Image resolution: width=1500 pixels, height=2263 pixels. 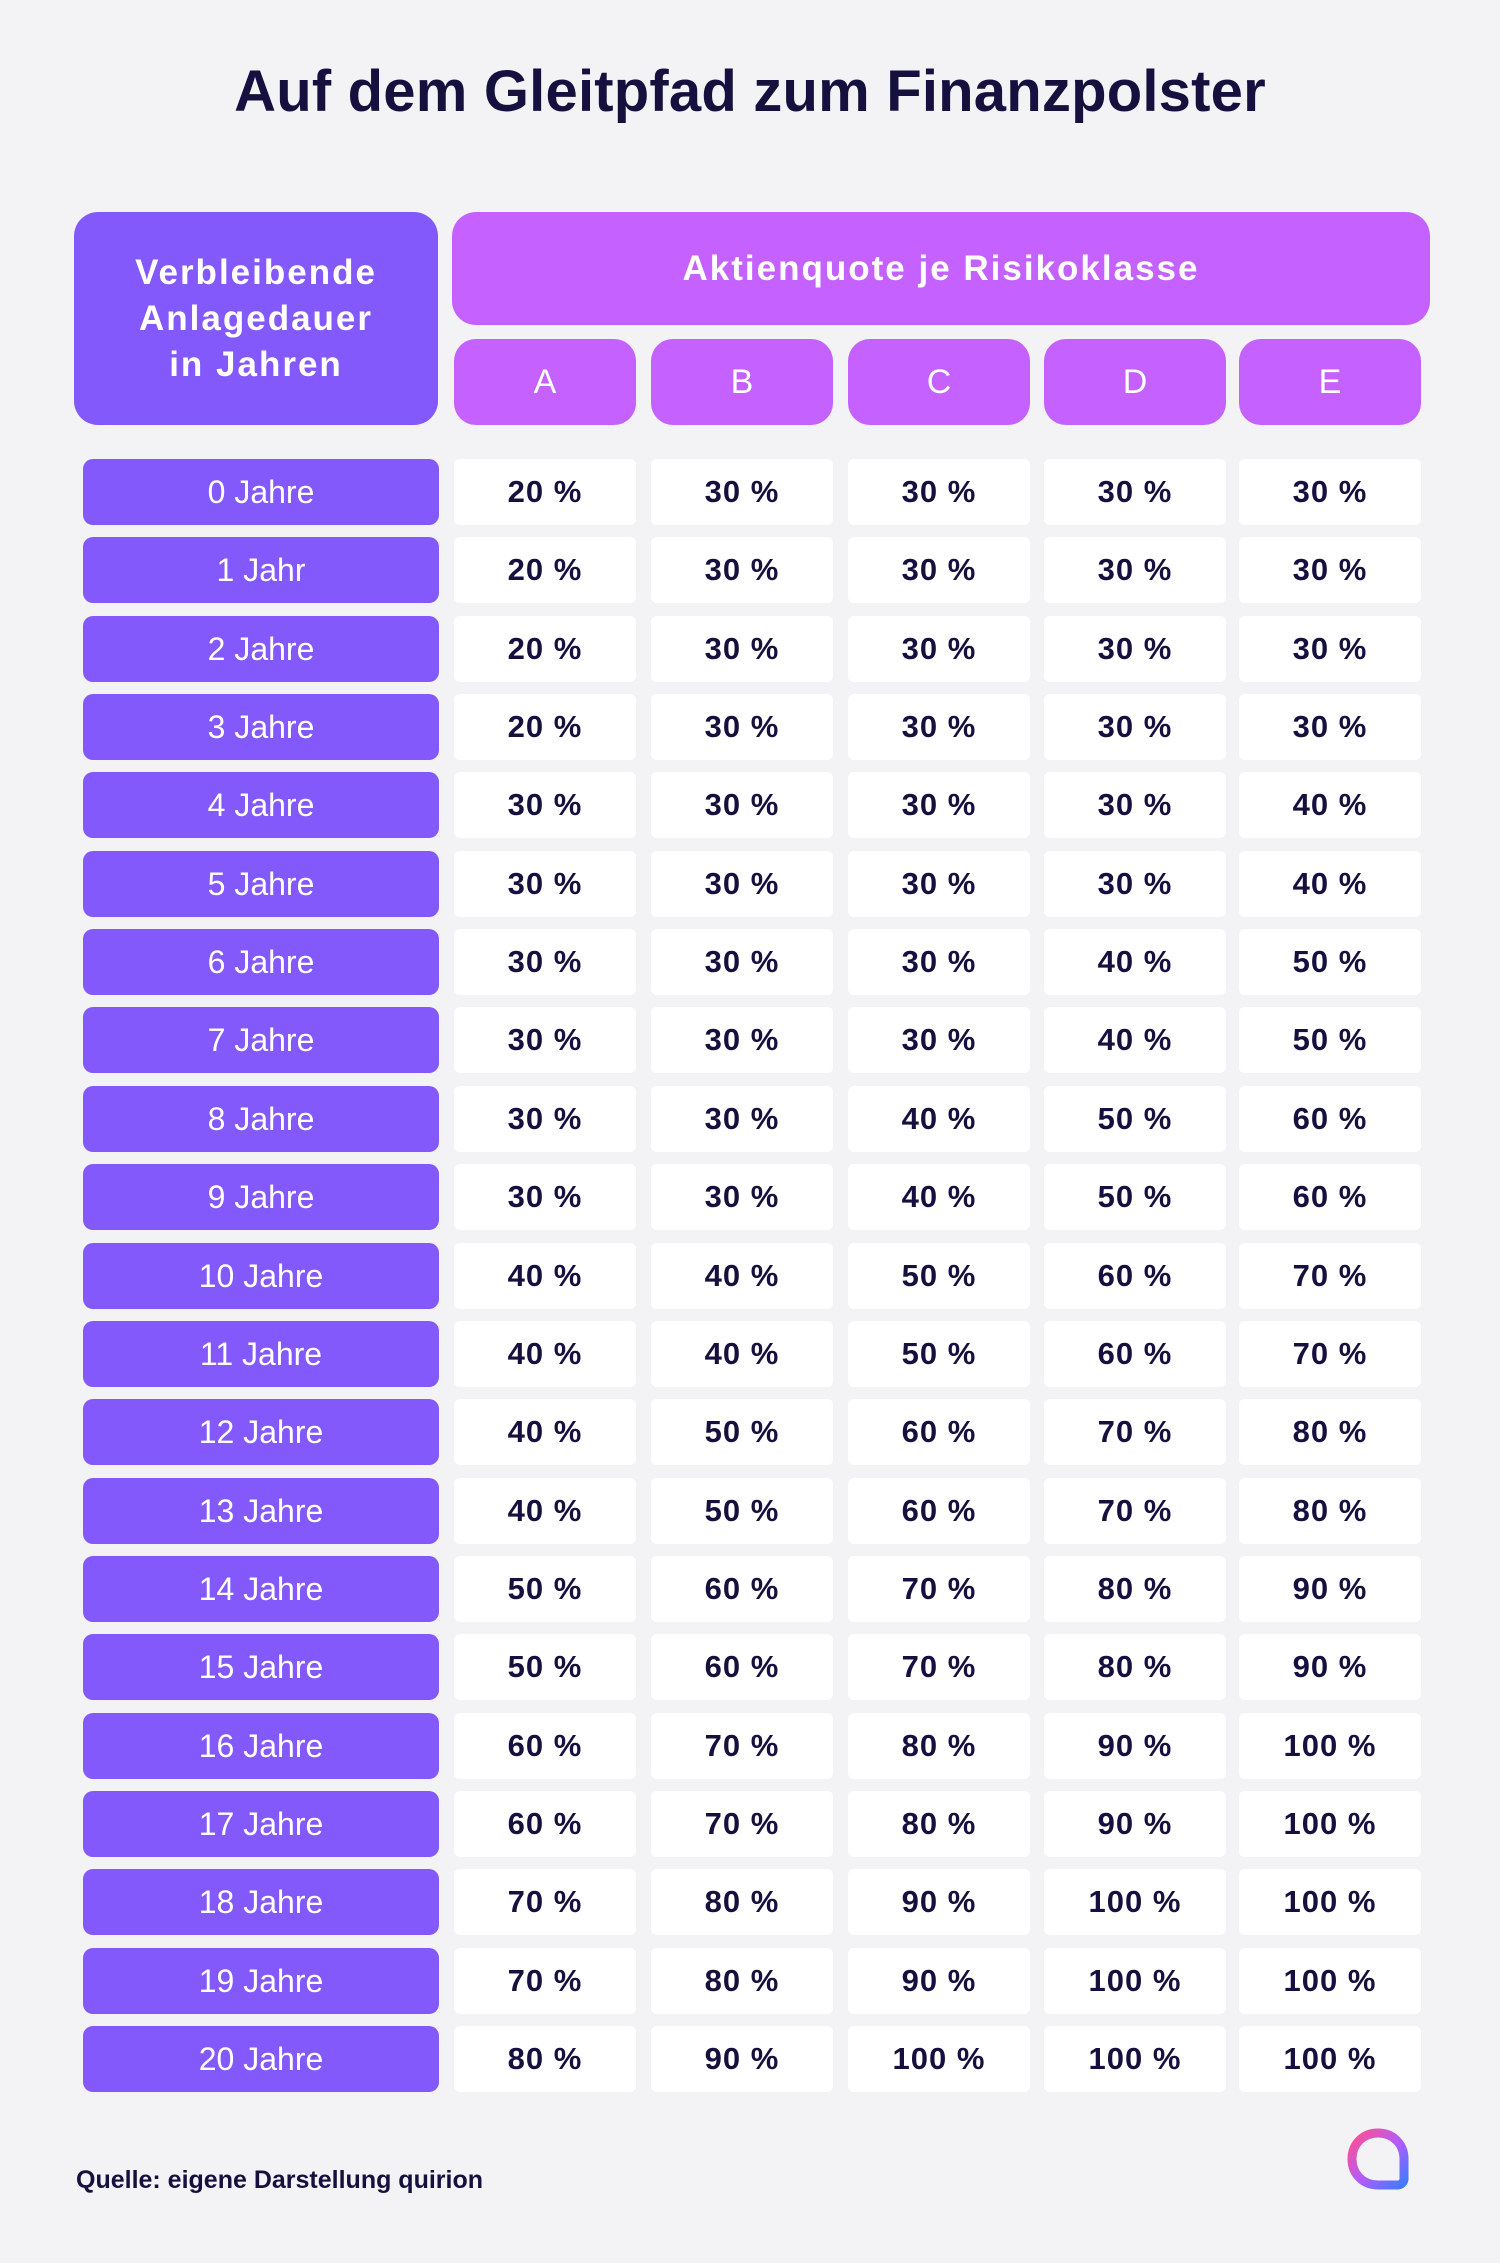 I want to click on row-label: 19 Jahre, so click(x=261, y=1981).